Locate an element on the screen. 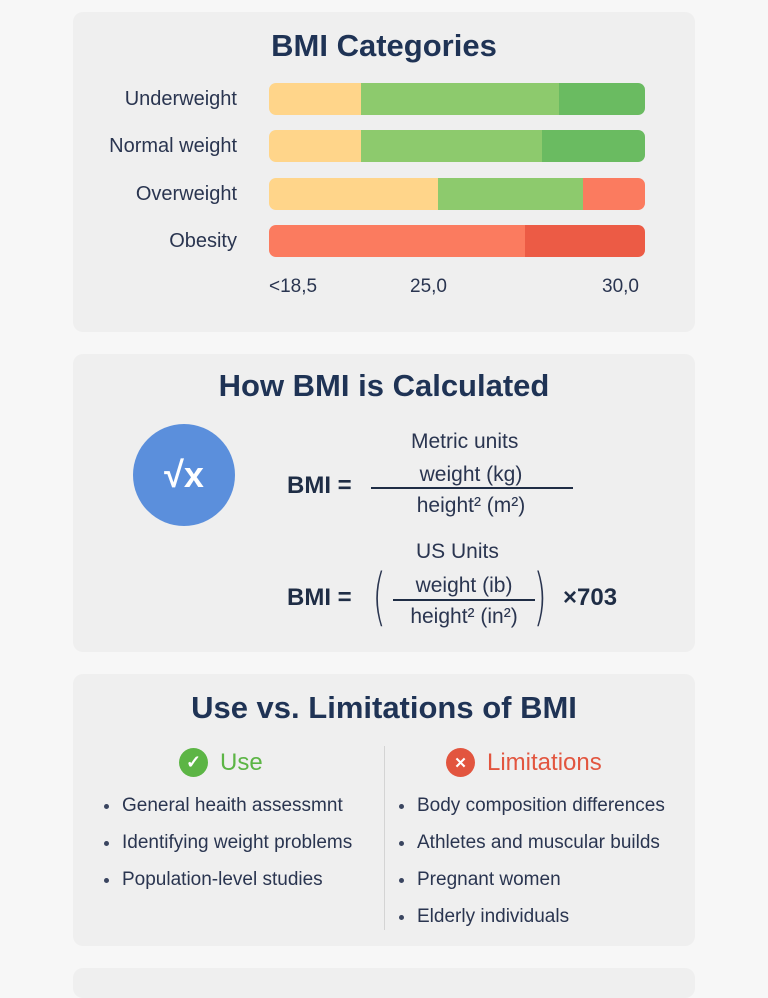  category-label-normal-weight: Normal weight is located at coordinates (173, 146).